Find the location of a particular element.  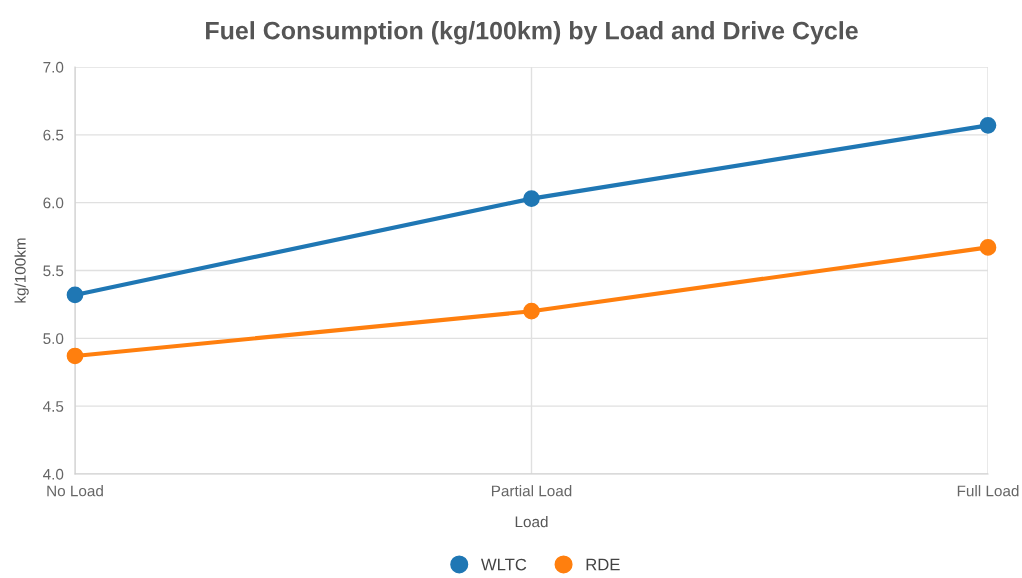

x-tick-label: Full Load is located at coordinates (988, 491).